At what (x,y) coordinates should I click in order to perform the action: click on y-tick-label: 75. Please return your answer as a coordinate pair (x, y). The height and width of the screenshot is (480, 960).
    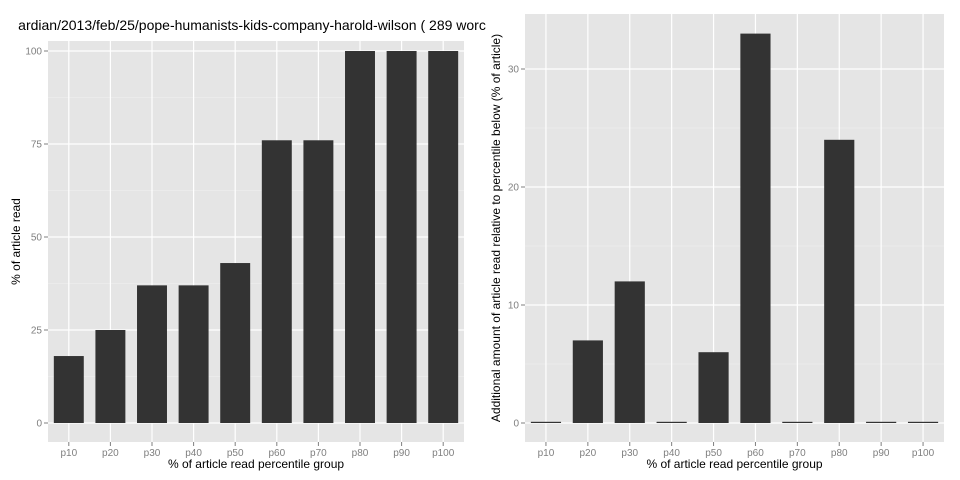
    Looking at the image, I should click on (37, 145).